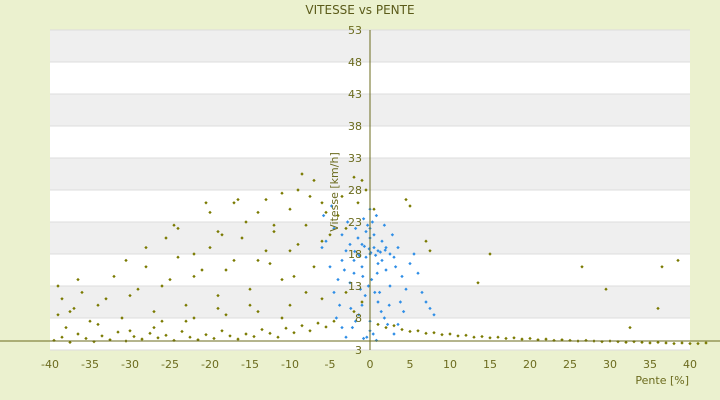 The width and height of the screenshot is (720, 400). I want to click on x-axis-title: Pente [%], so click(662, 380).